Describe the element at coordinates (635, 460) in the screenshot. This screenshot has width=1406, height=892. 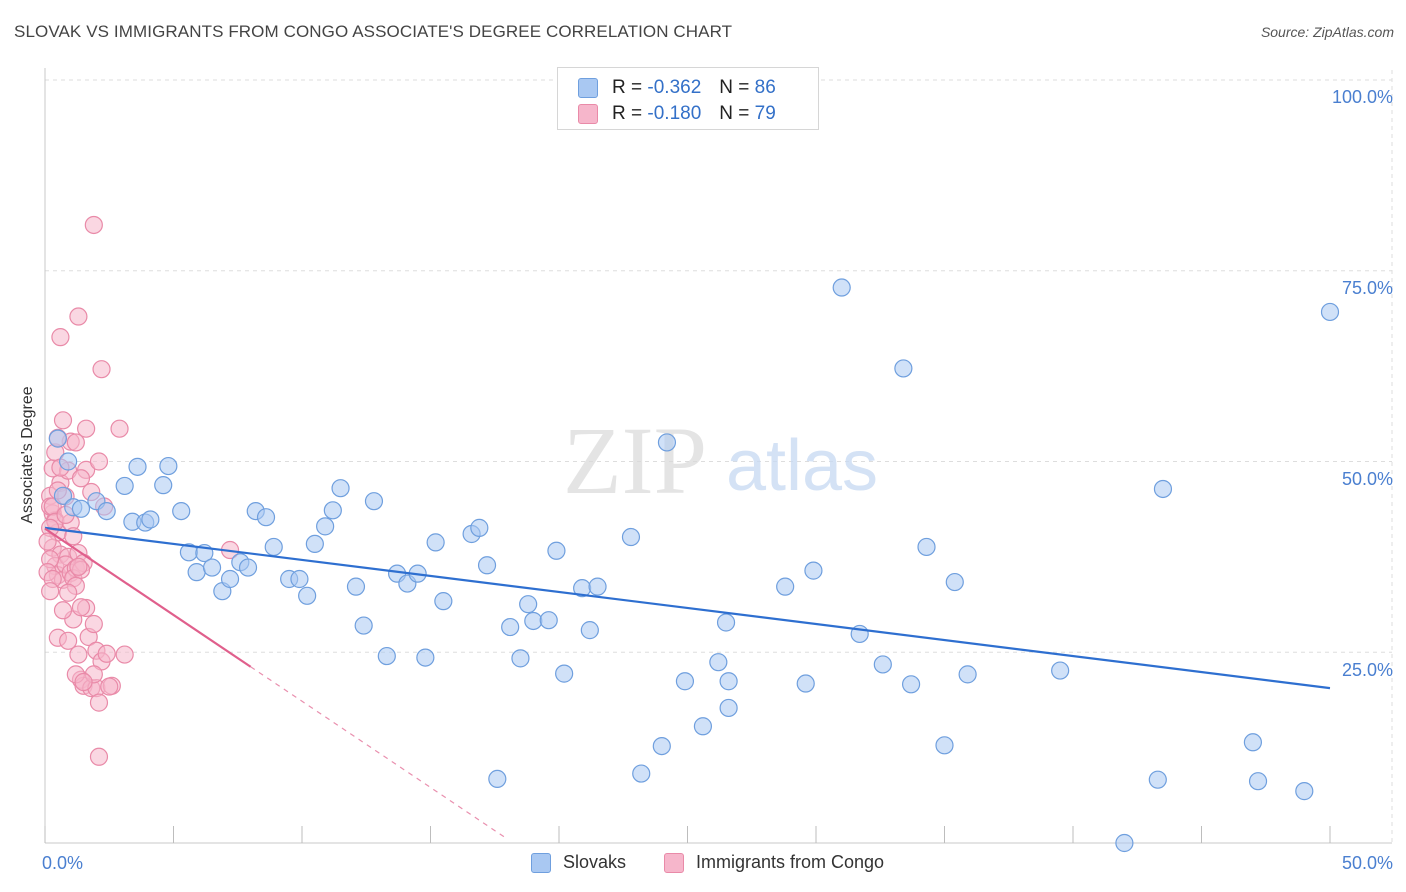
I see `watermark-zip: ZIP` at that location.